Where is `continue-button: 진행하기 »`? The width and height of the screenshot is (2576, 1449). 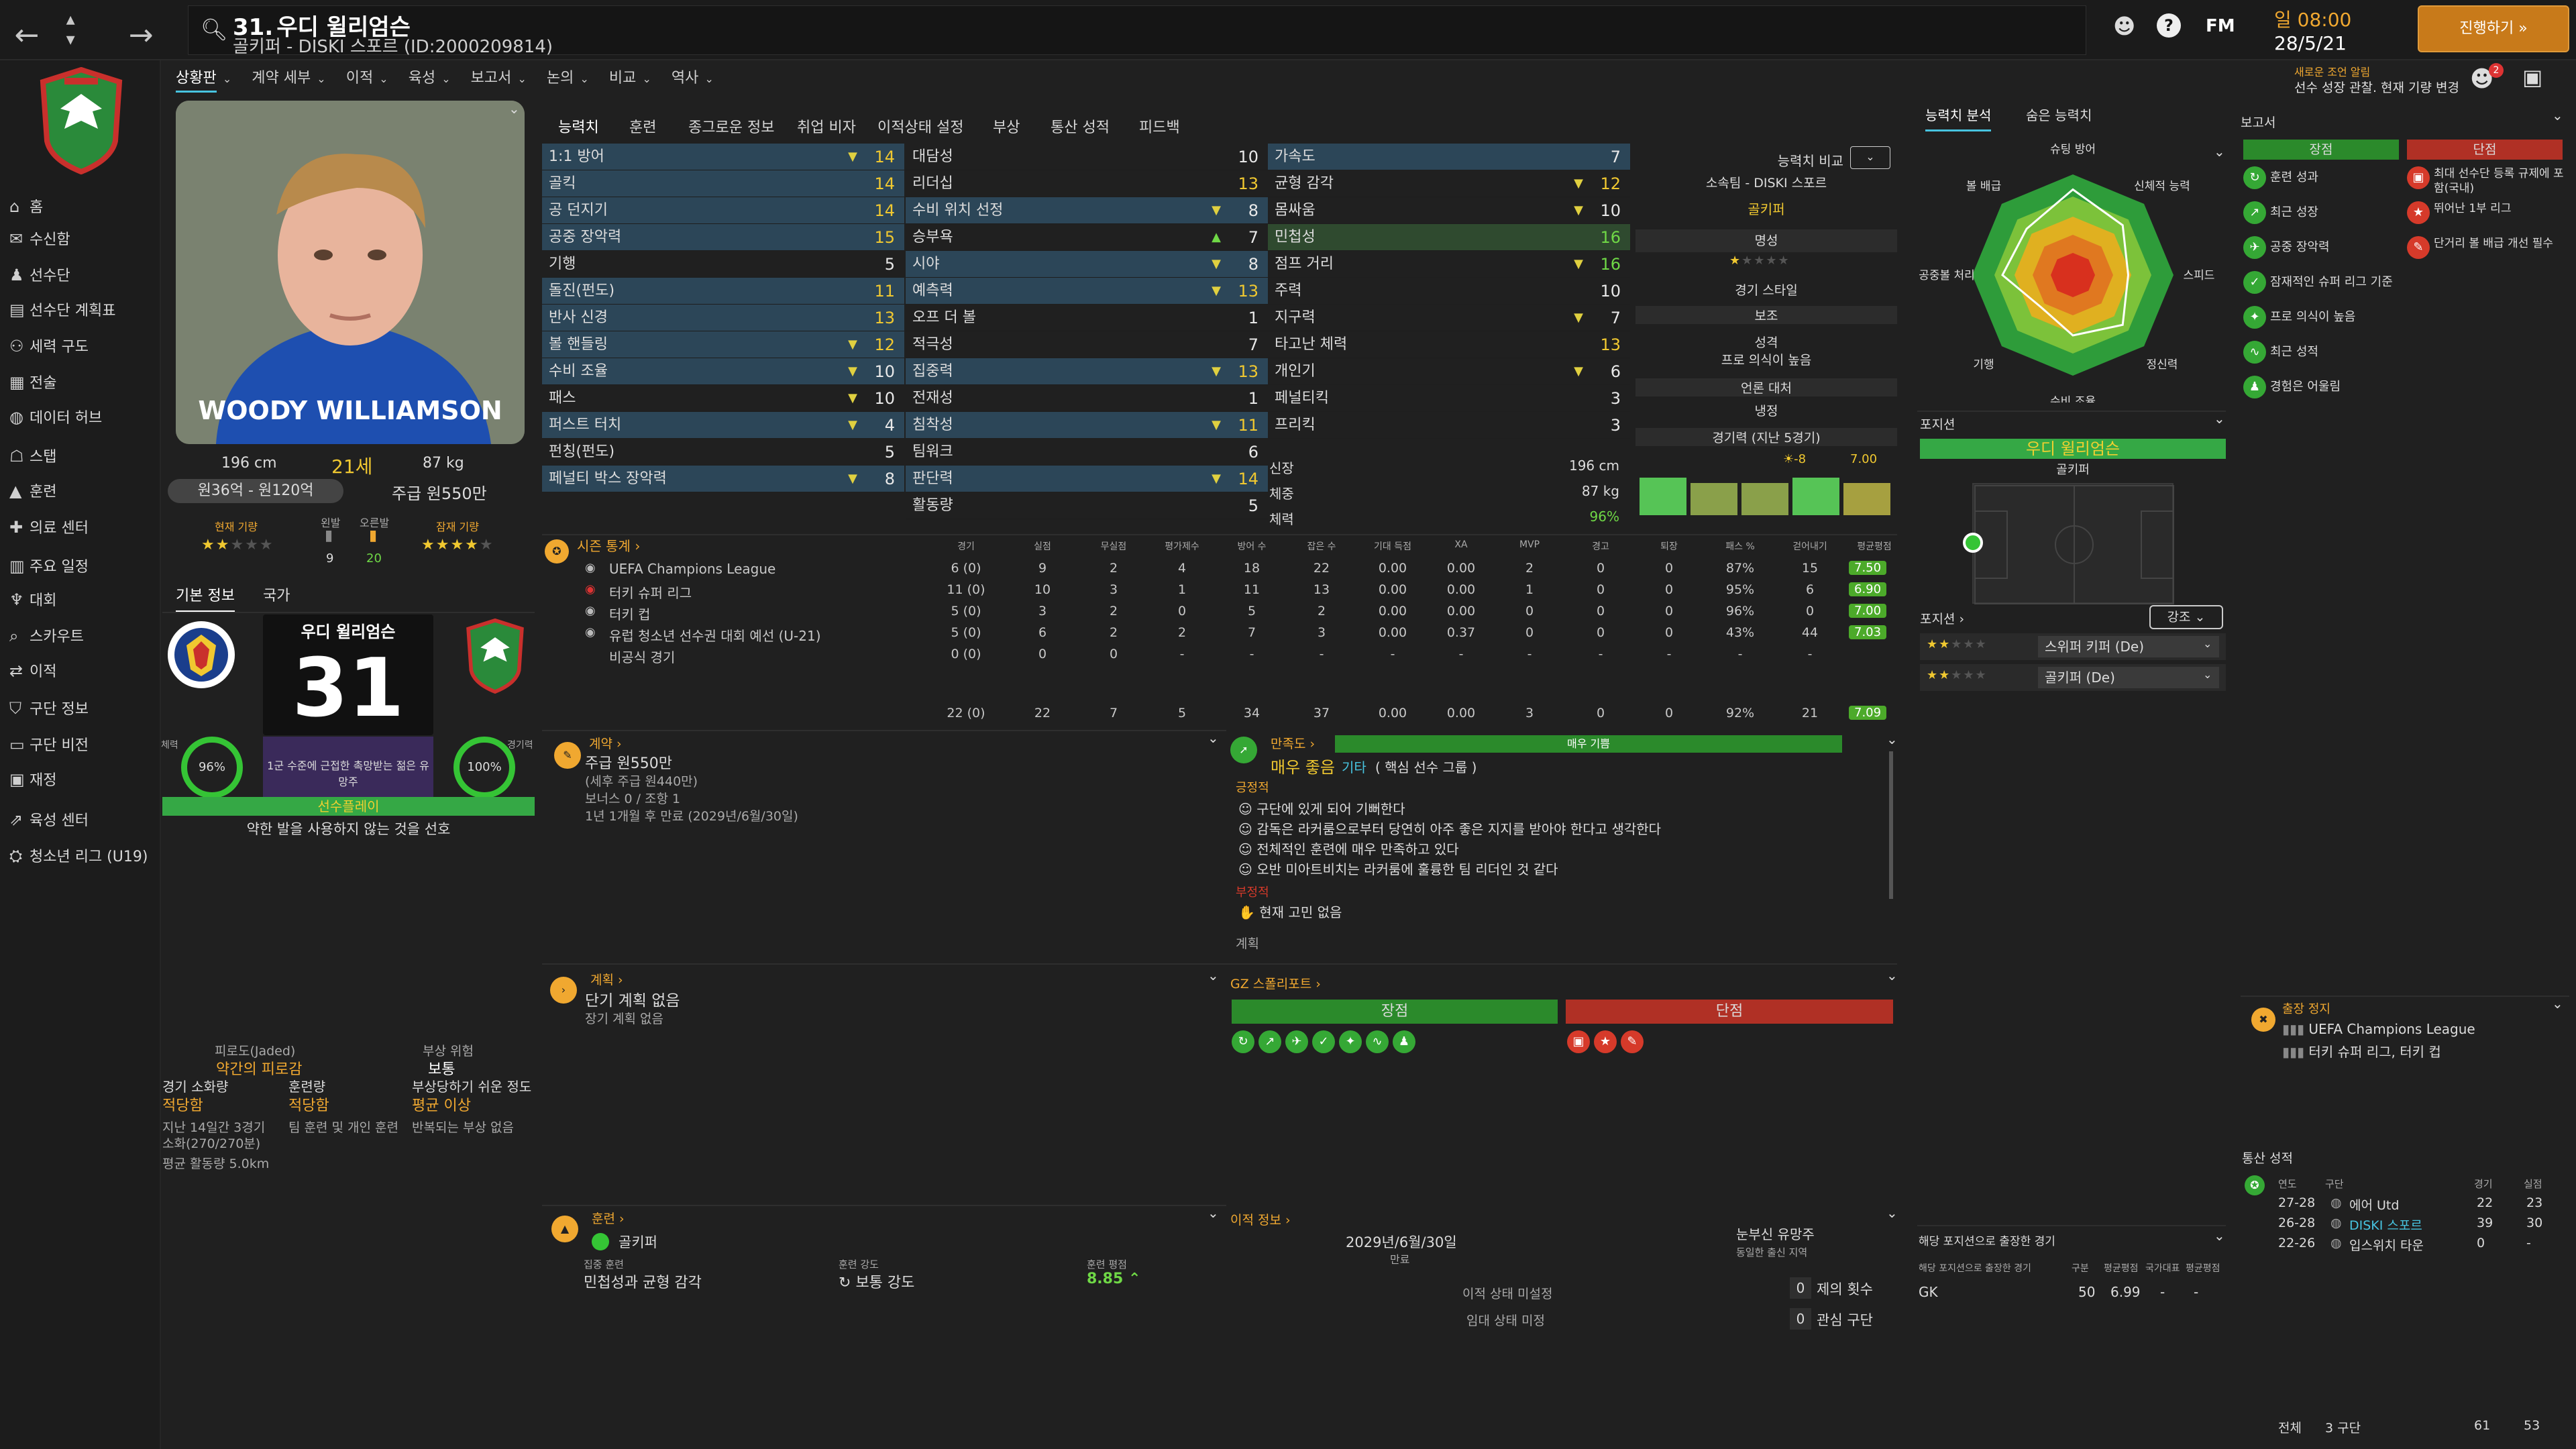
continue-button: 진행하기 » is located at coordinates (2493, 28).